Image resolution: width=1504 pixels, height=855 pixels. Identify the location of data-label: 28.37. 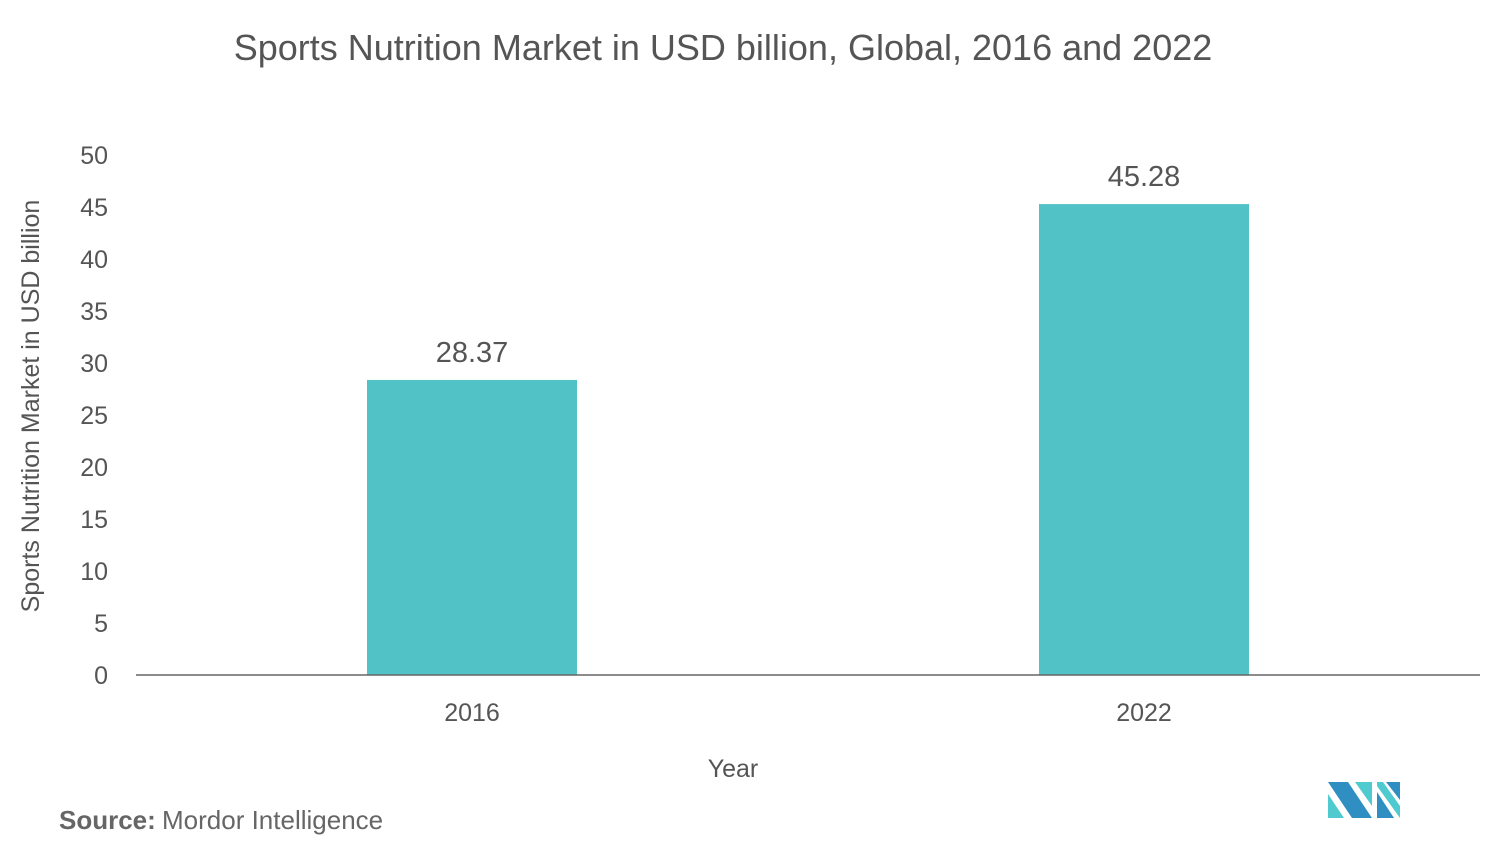
(472, 353).